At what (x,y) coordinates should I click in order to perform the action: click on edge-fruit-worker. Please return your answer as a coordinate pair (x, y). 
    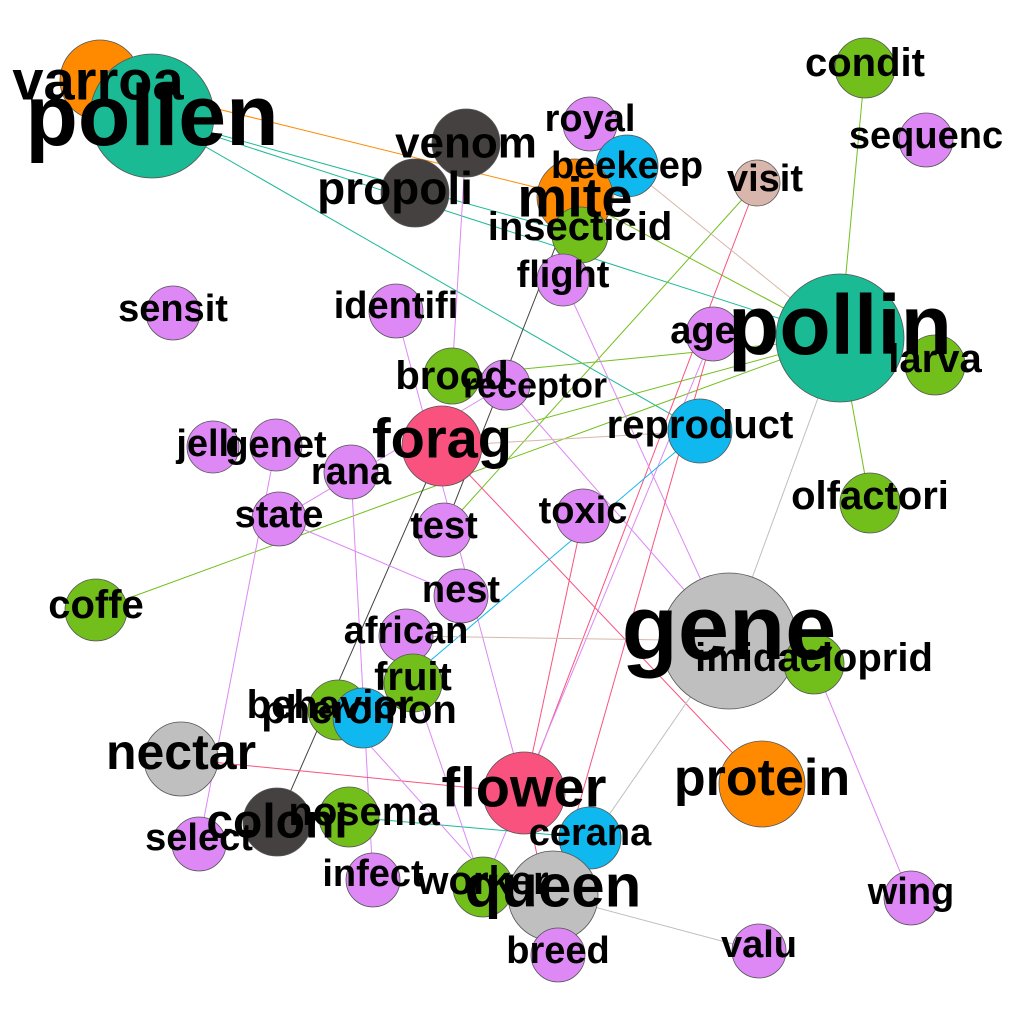
    Looking at the image, I should click on (448, 785).